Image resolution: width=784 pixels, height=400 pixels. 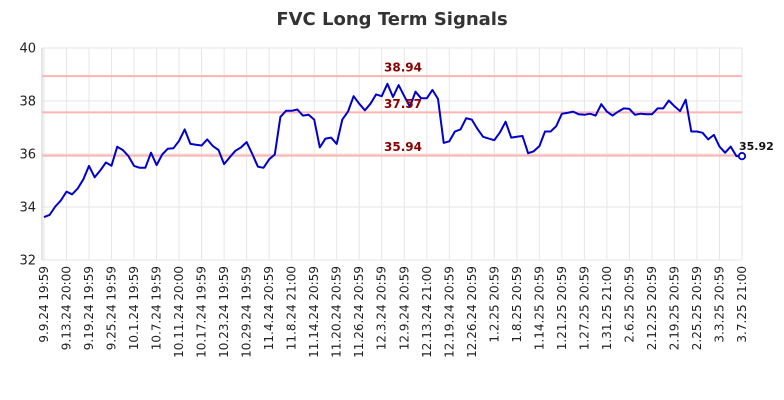 I want to click on x-tick-label: 2.25.25 20:59, so click(x=697, y=308).